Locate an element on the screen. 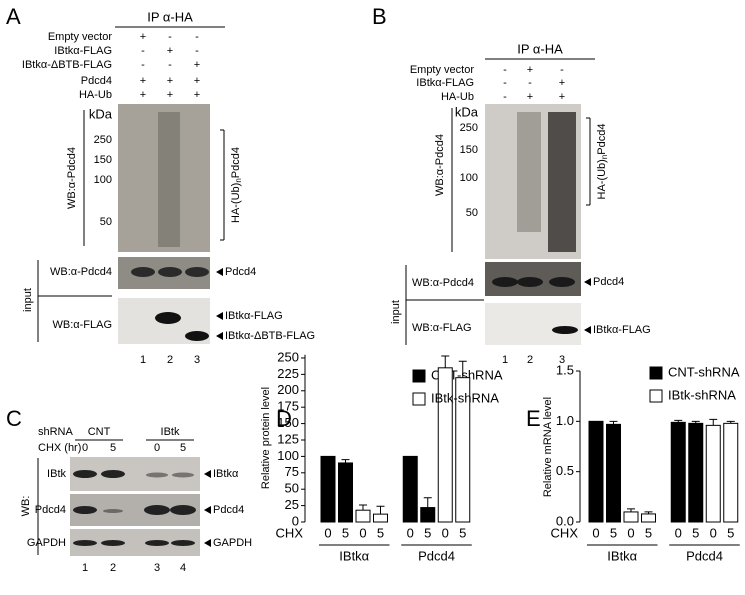 The image size is (745, 595). smear-label: HA-(Ub)nPdcd4 is located at coordinates (602, 162).